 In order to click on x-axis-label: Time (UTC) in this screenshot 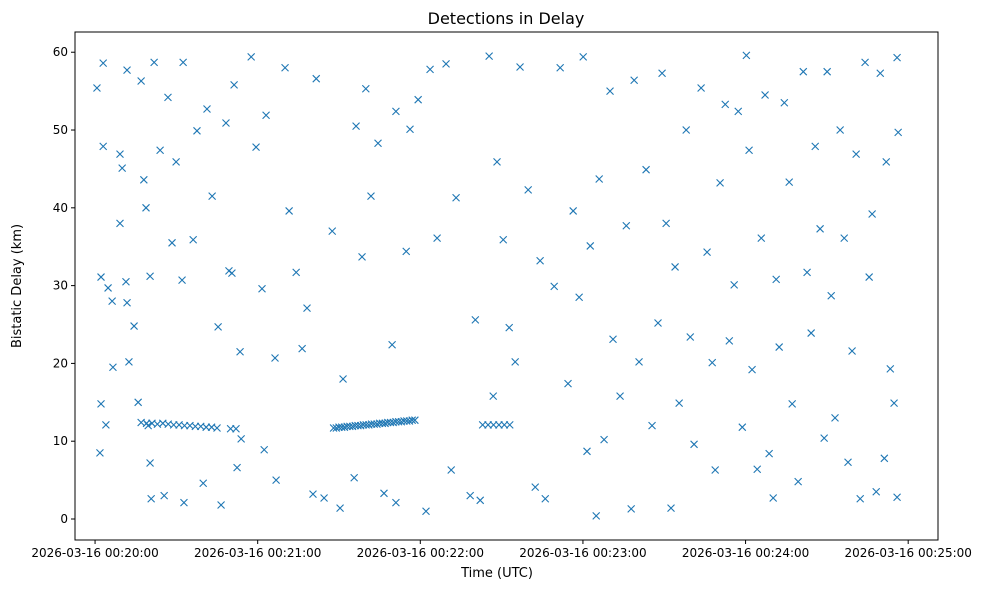, I will do `click(496, 573)`.